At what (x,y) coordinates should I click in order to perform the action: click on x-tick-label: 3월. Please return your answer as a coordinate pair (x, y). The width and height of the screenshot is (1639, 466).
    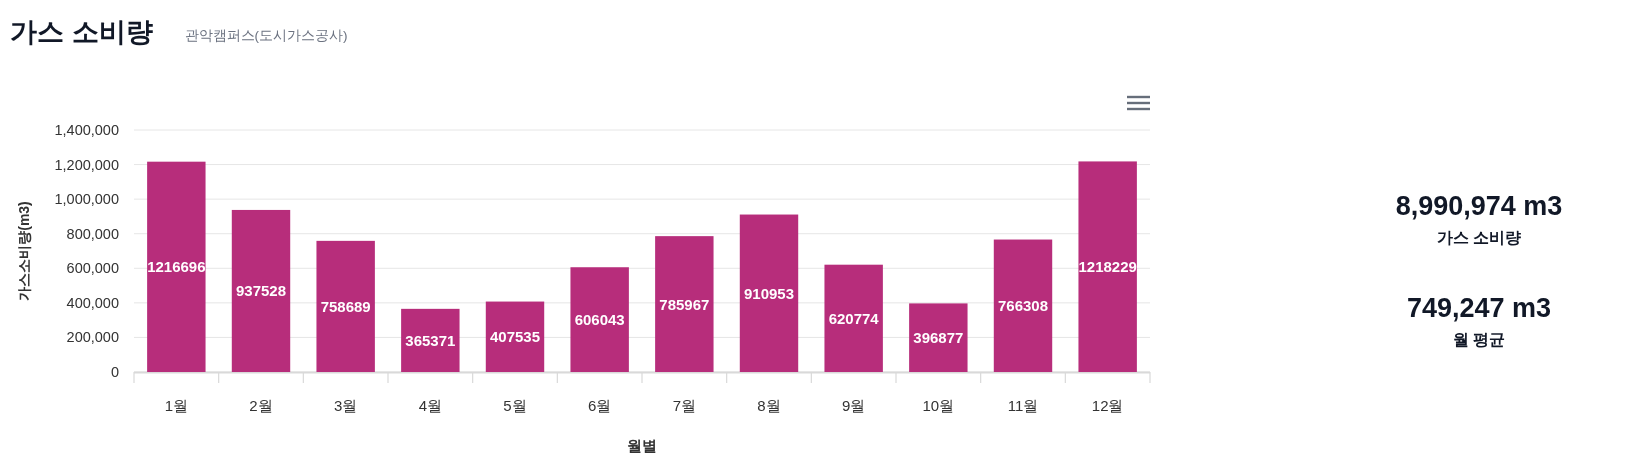
    Looking at the image, I should click on (345, 405).